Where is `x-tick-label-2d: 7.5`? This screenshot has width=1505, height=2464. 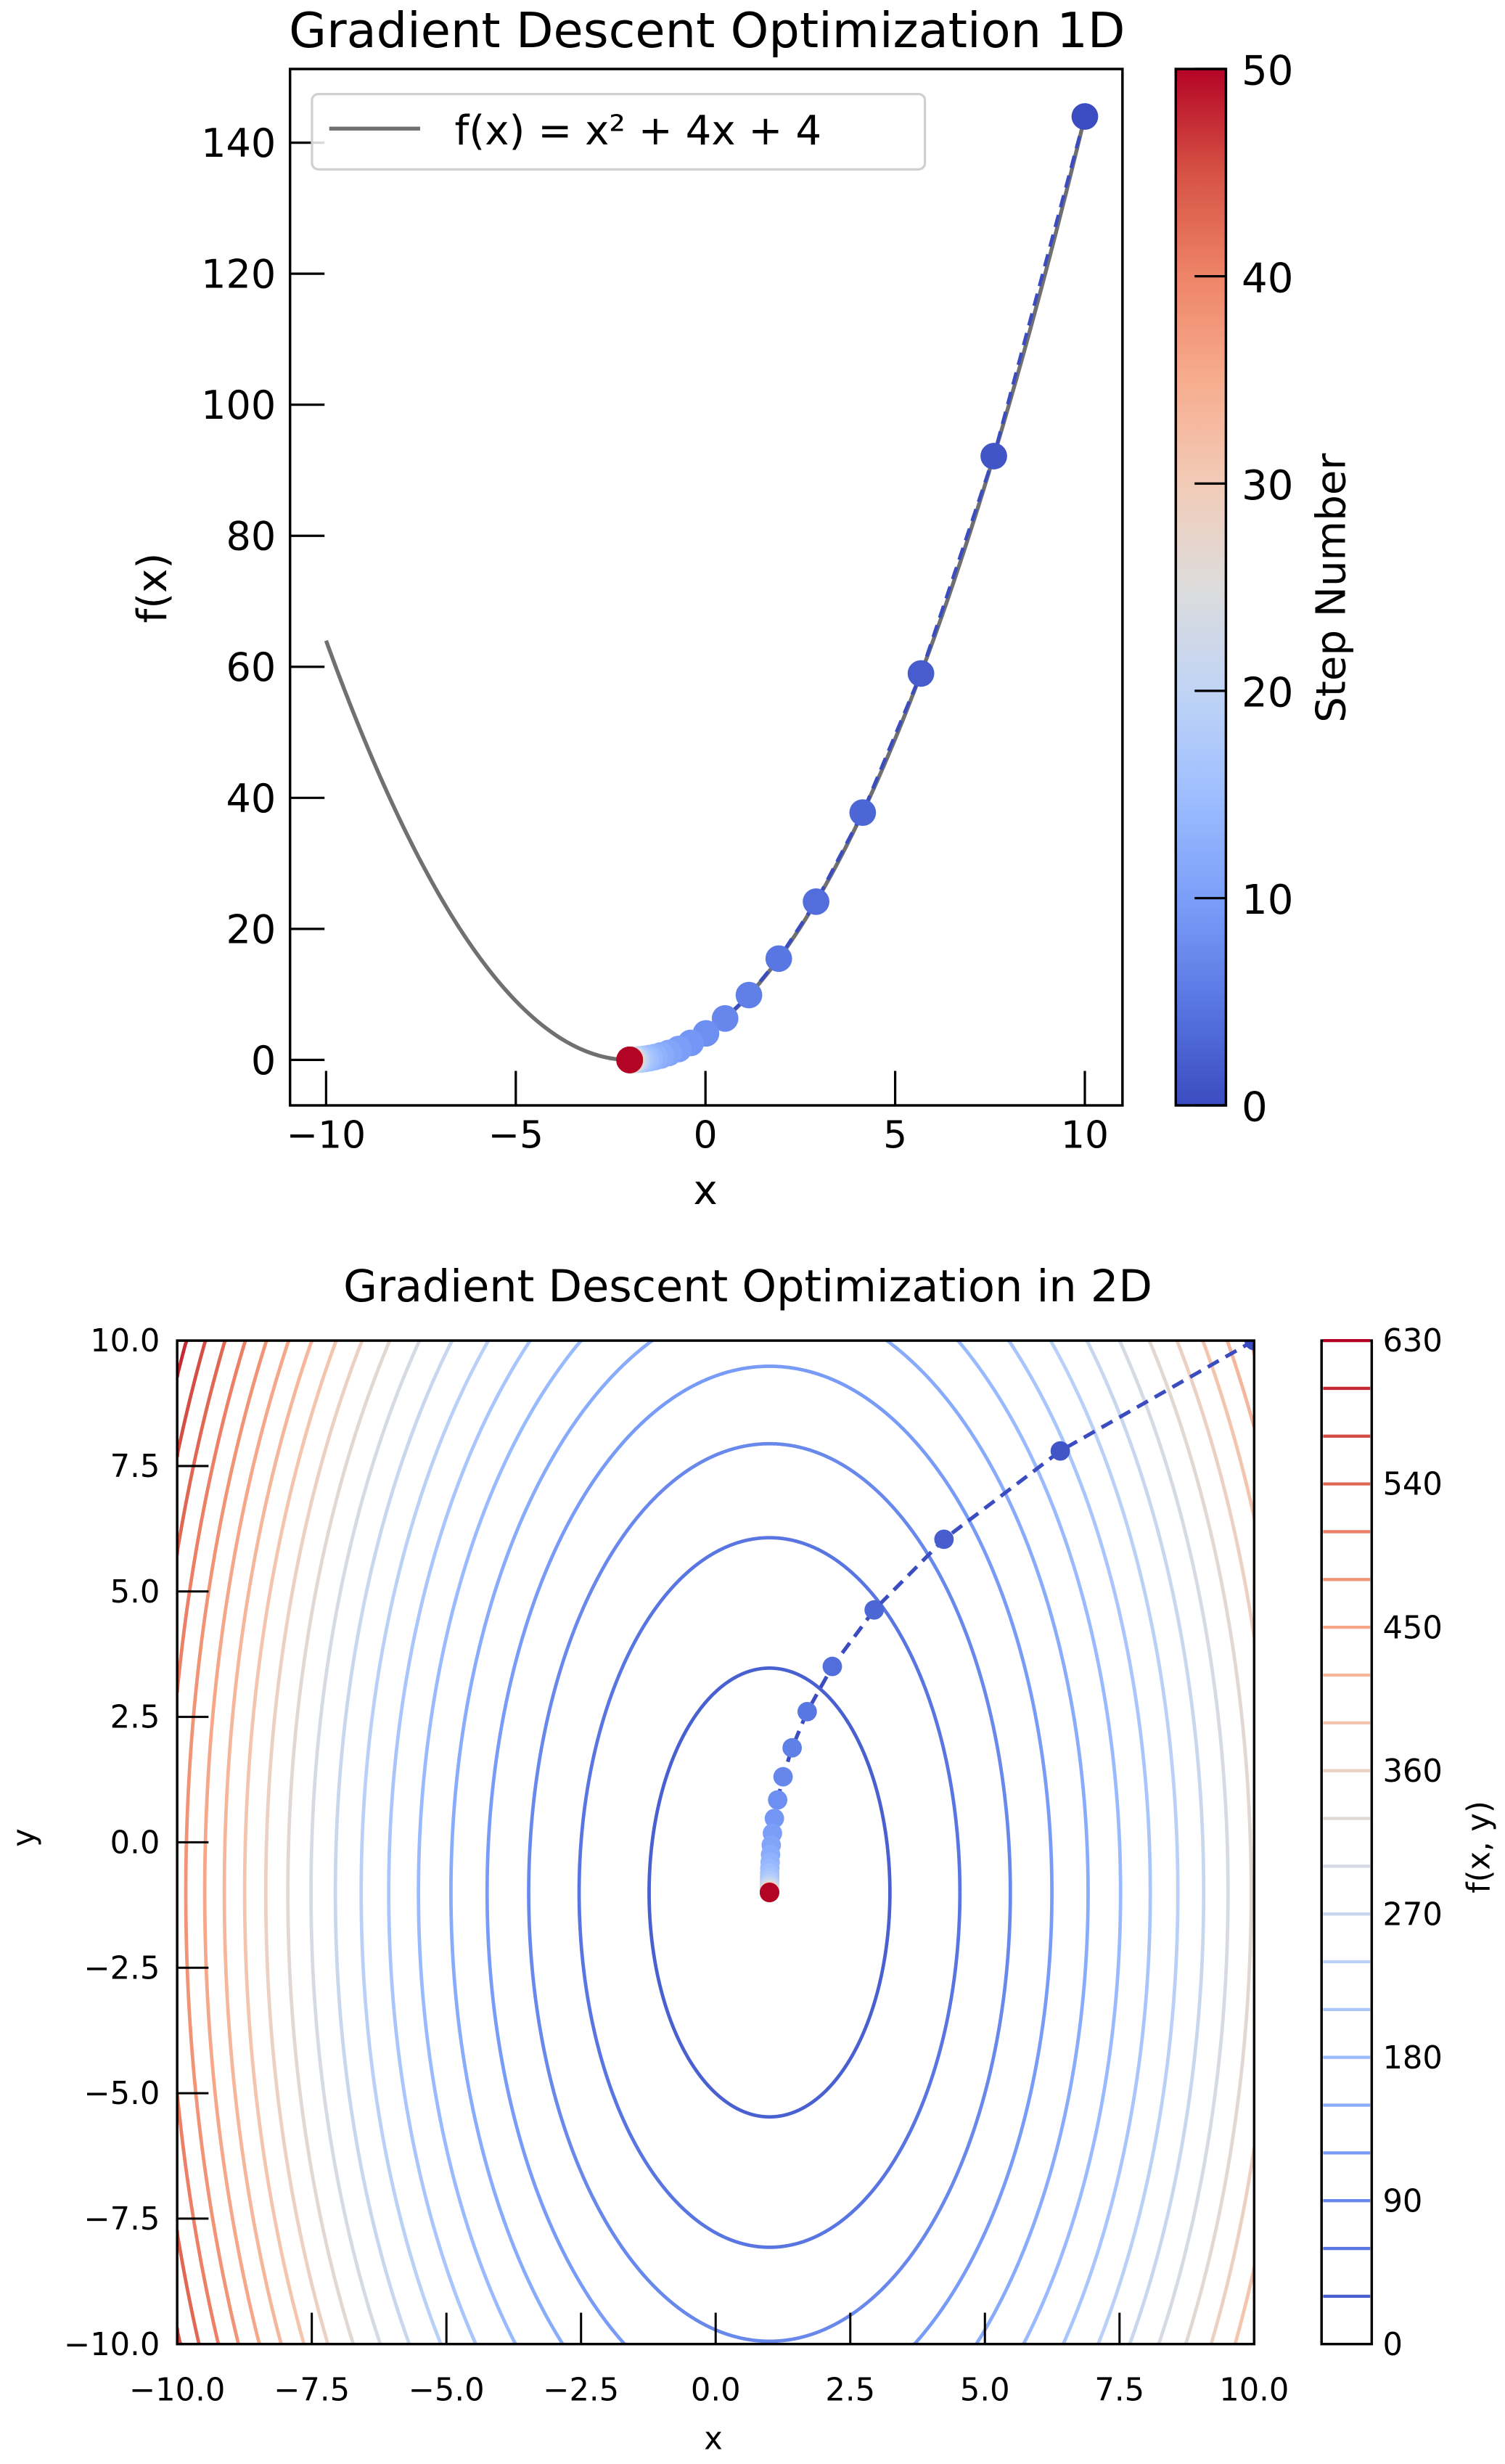 x-tick-label-2d: 7.5 is located at coordinates (1119, 2391).